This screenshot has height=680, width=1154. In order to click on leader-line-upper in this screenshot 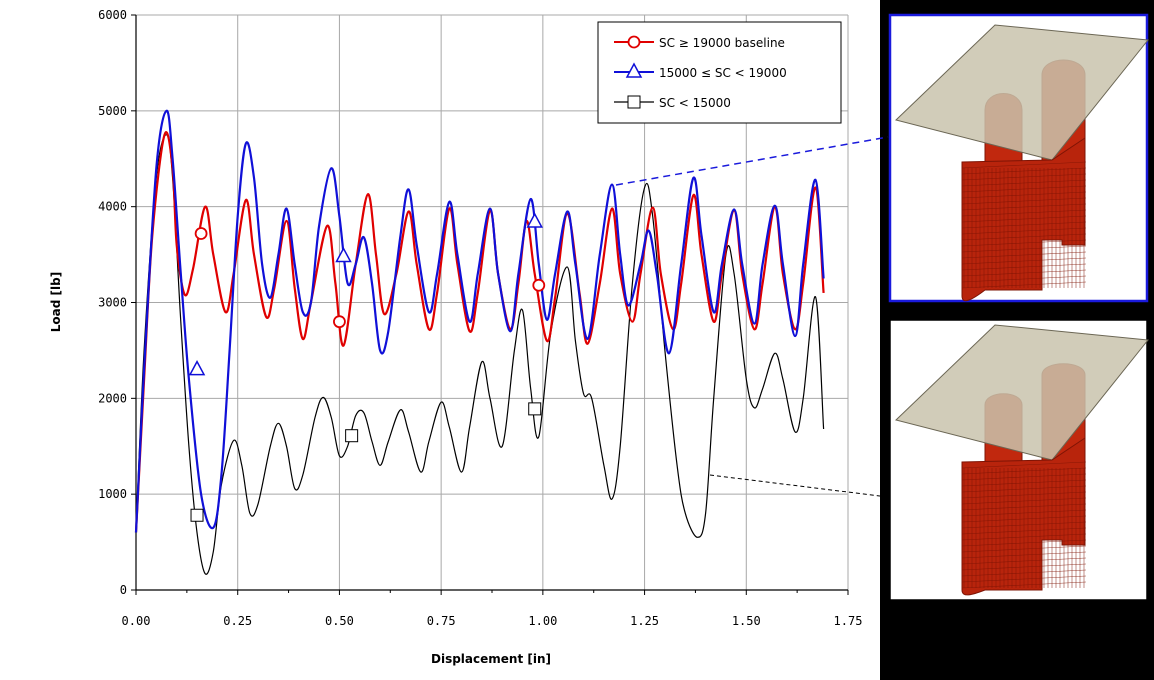, I will do `click(752, 161)`.